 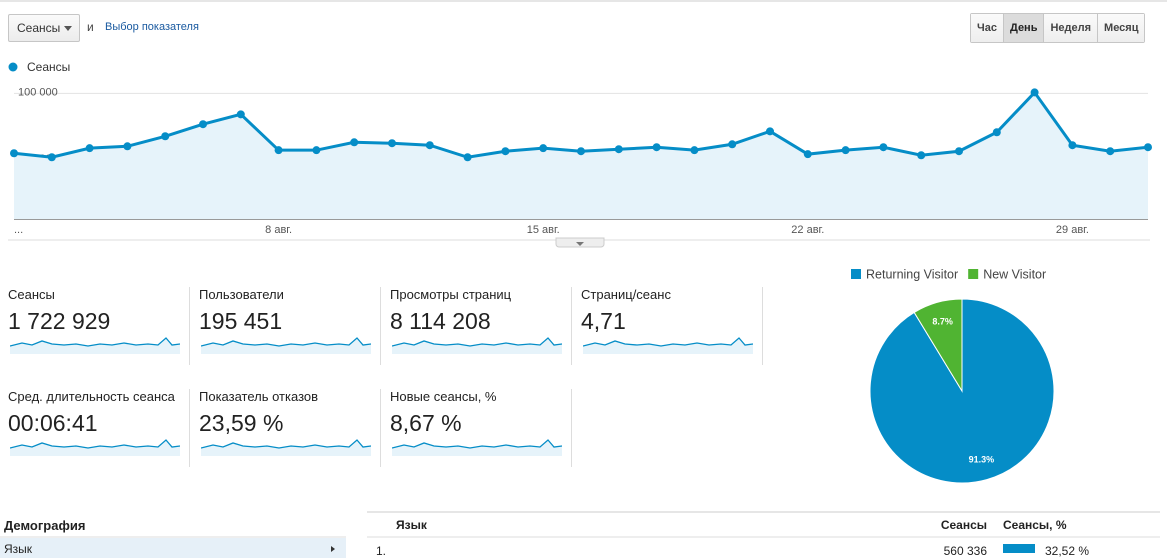 What do you see at coordinates (440, 321) in the screenshot?
I see `scorecard-value: 8 114 208` at bounding box center [440, 321].